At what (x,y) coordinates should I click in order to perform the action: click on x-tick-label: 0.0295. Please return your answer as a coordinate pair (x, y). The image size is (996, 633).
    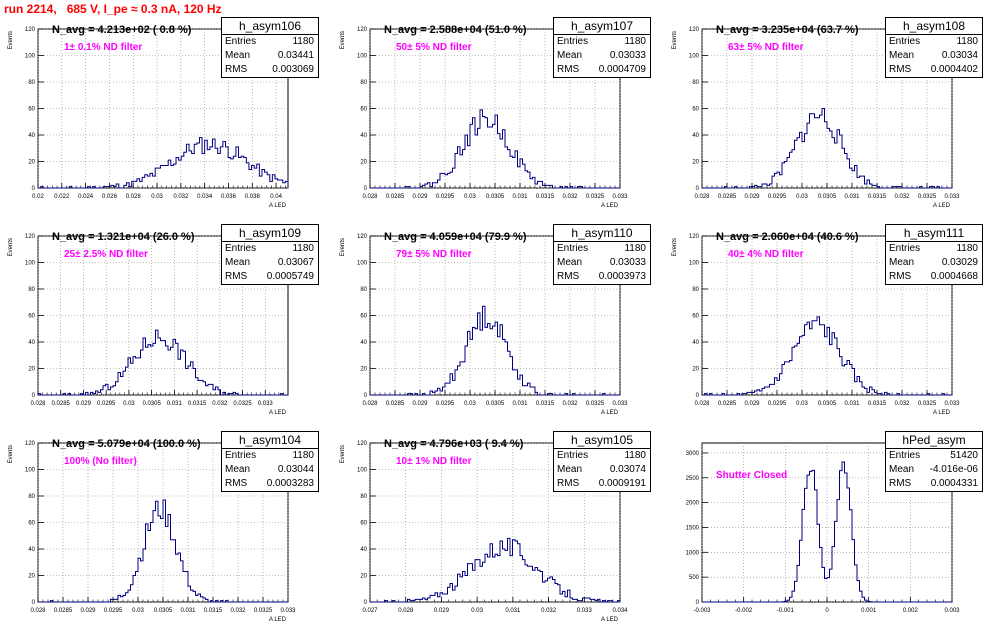
    Looking at the image, I should click on (445, 197).